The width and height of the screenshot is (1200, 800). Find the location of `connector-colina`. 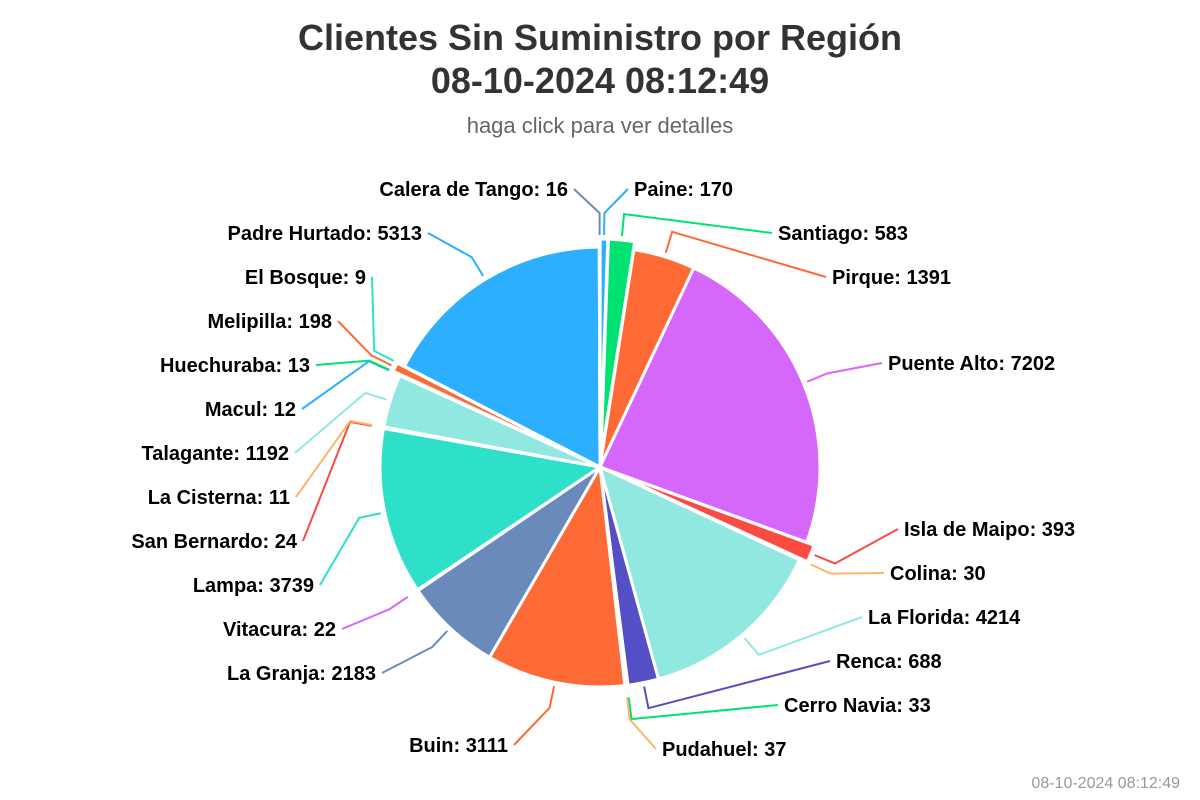

connector-colina is located at coordinates (847, 569).